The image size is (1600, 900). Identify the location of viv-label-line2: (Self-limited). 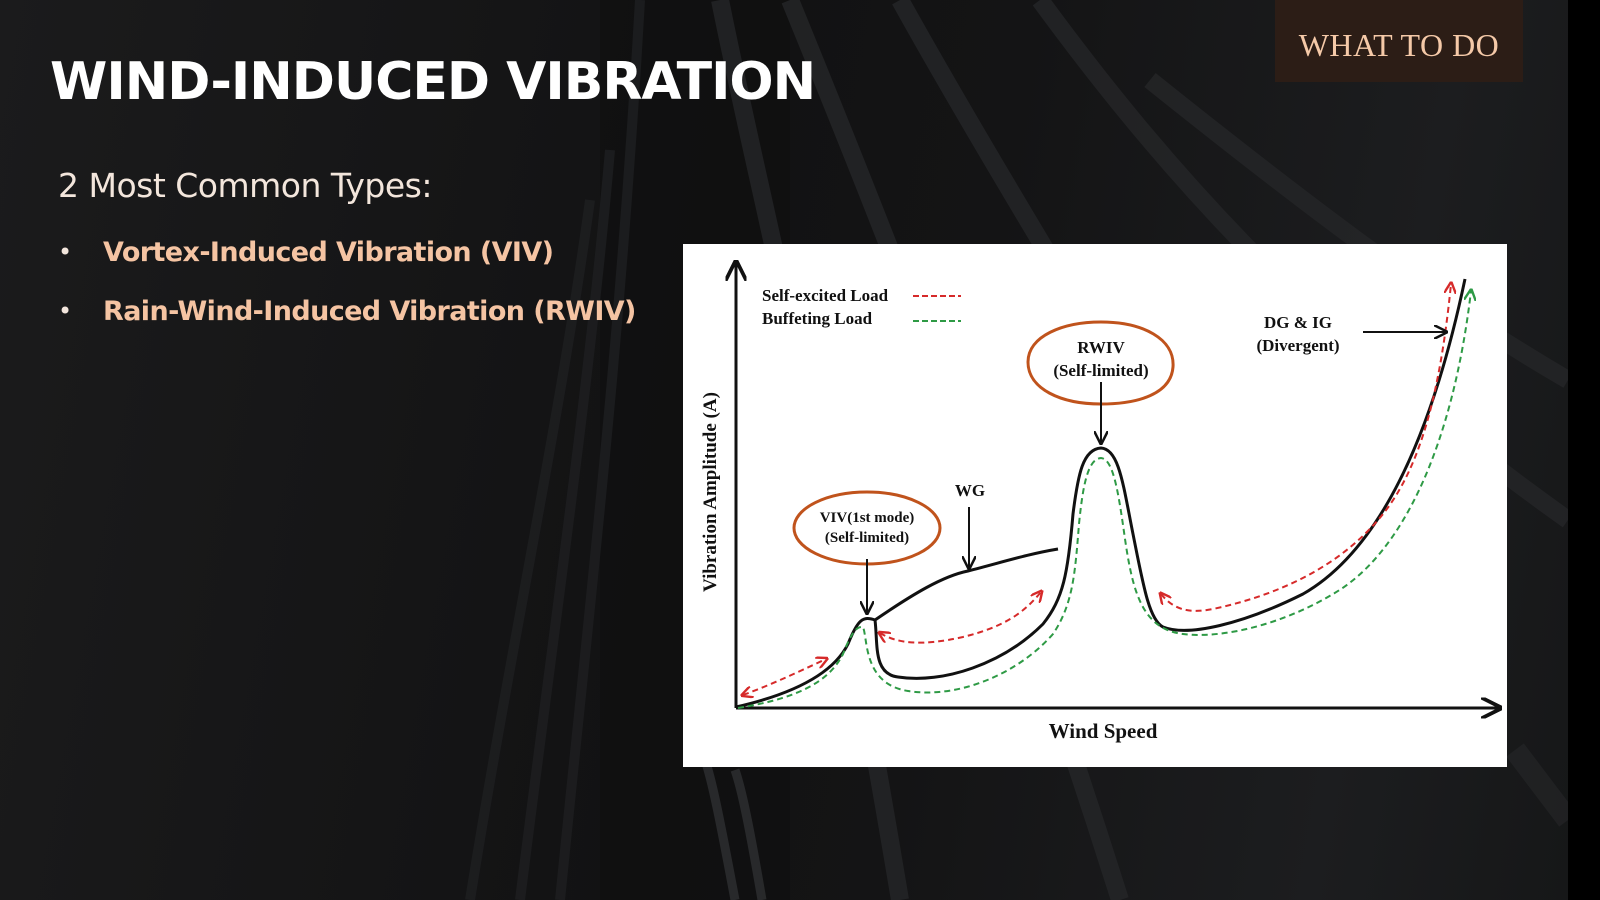
(867, 538).